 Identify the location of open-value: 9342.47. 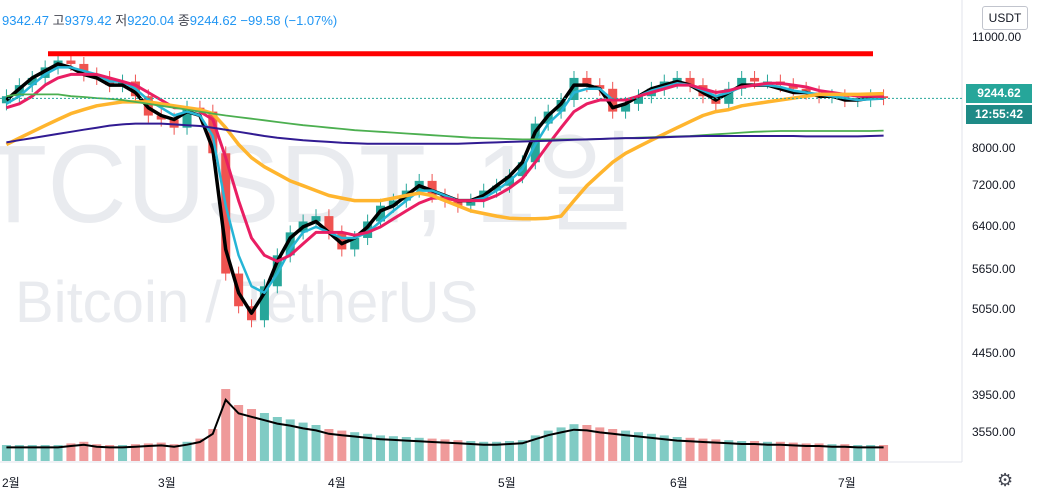
(25, 20).